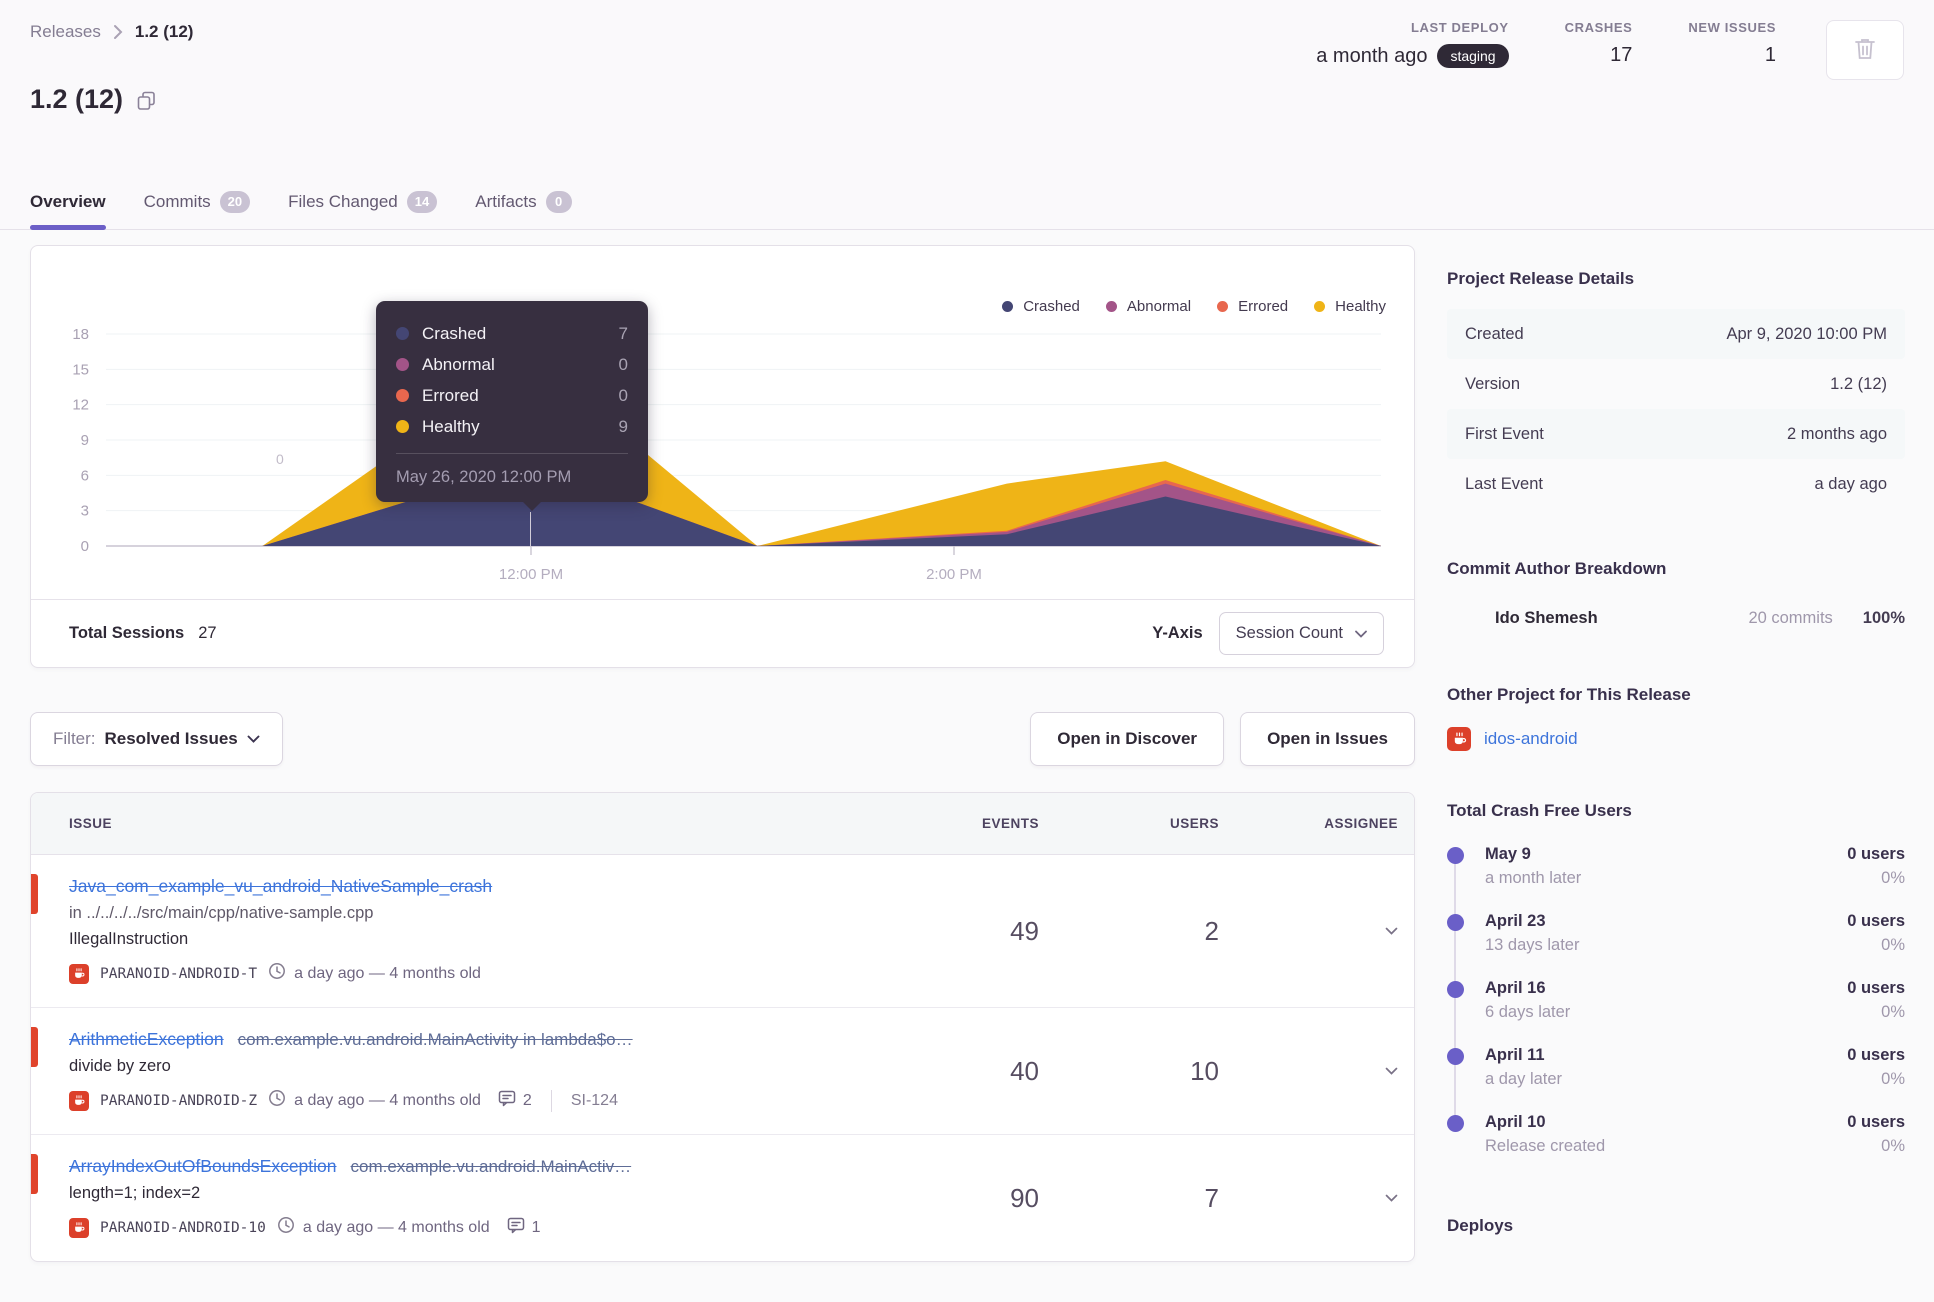 The width and height of the screenshot is (1934, 1302). What do you see at coordinates (65, 31) in the screenshot?
I see `breadcrumb-releases-link: Releases` at bounding box center [65, 31].